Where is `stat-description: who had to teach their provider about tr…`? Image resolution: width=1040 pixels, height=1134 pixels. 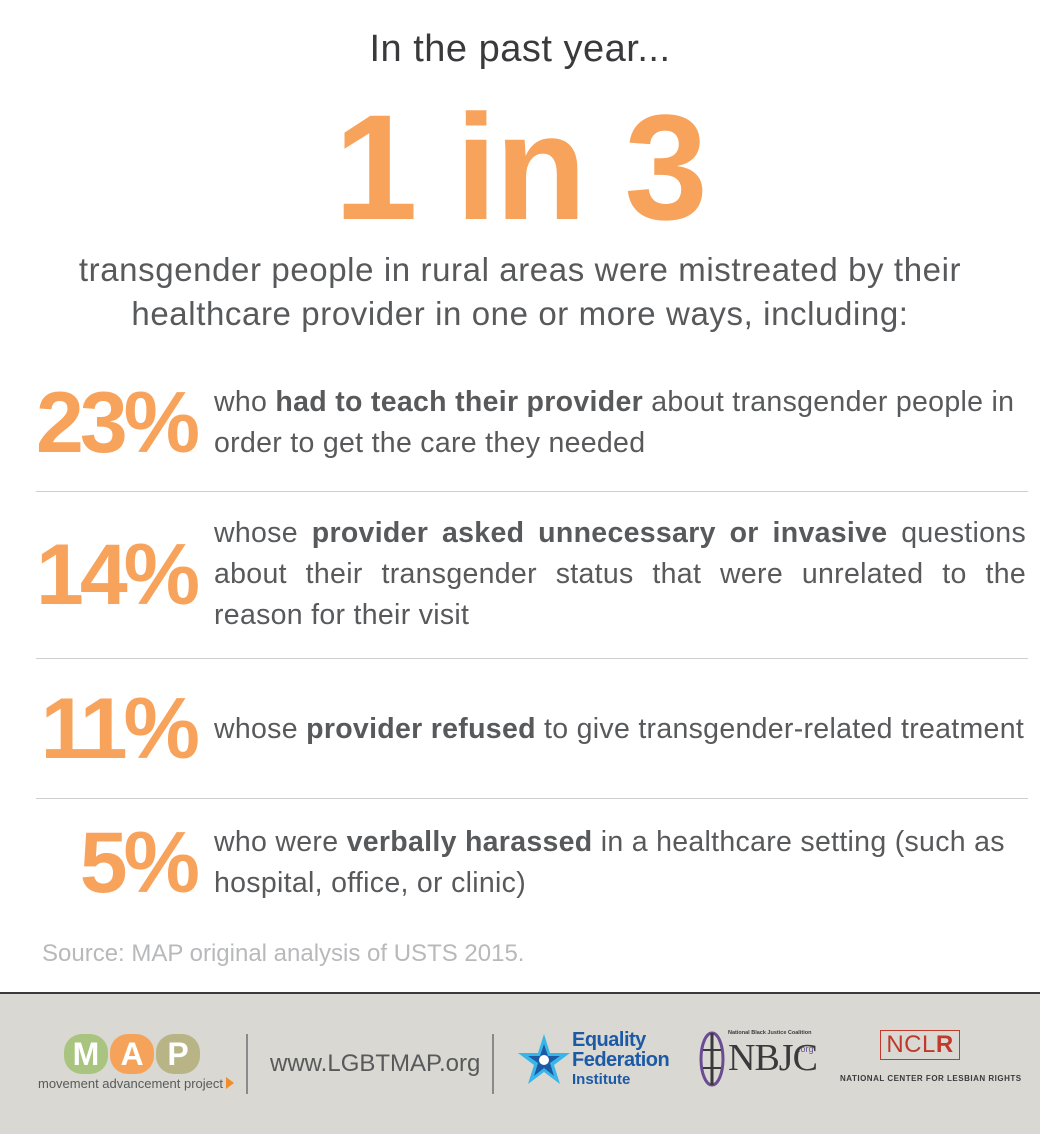 stat-description: who had to teach their provider about tr… is located at coordinates (614, 422).